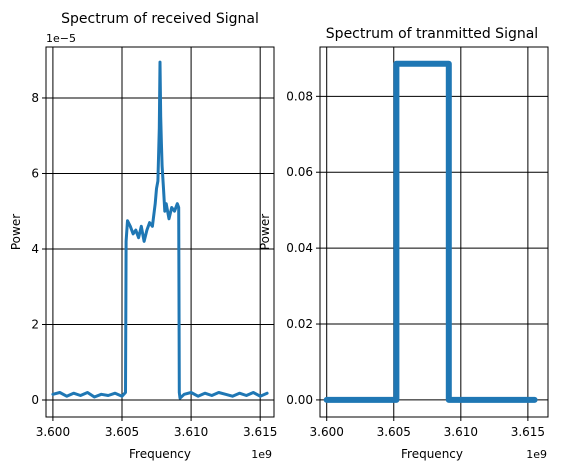 The image size is (567, 470). I want to click on y-offset-text: 1e−5, so click(61, 38).